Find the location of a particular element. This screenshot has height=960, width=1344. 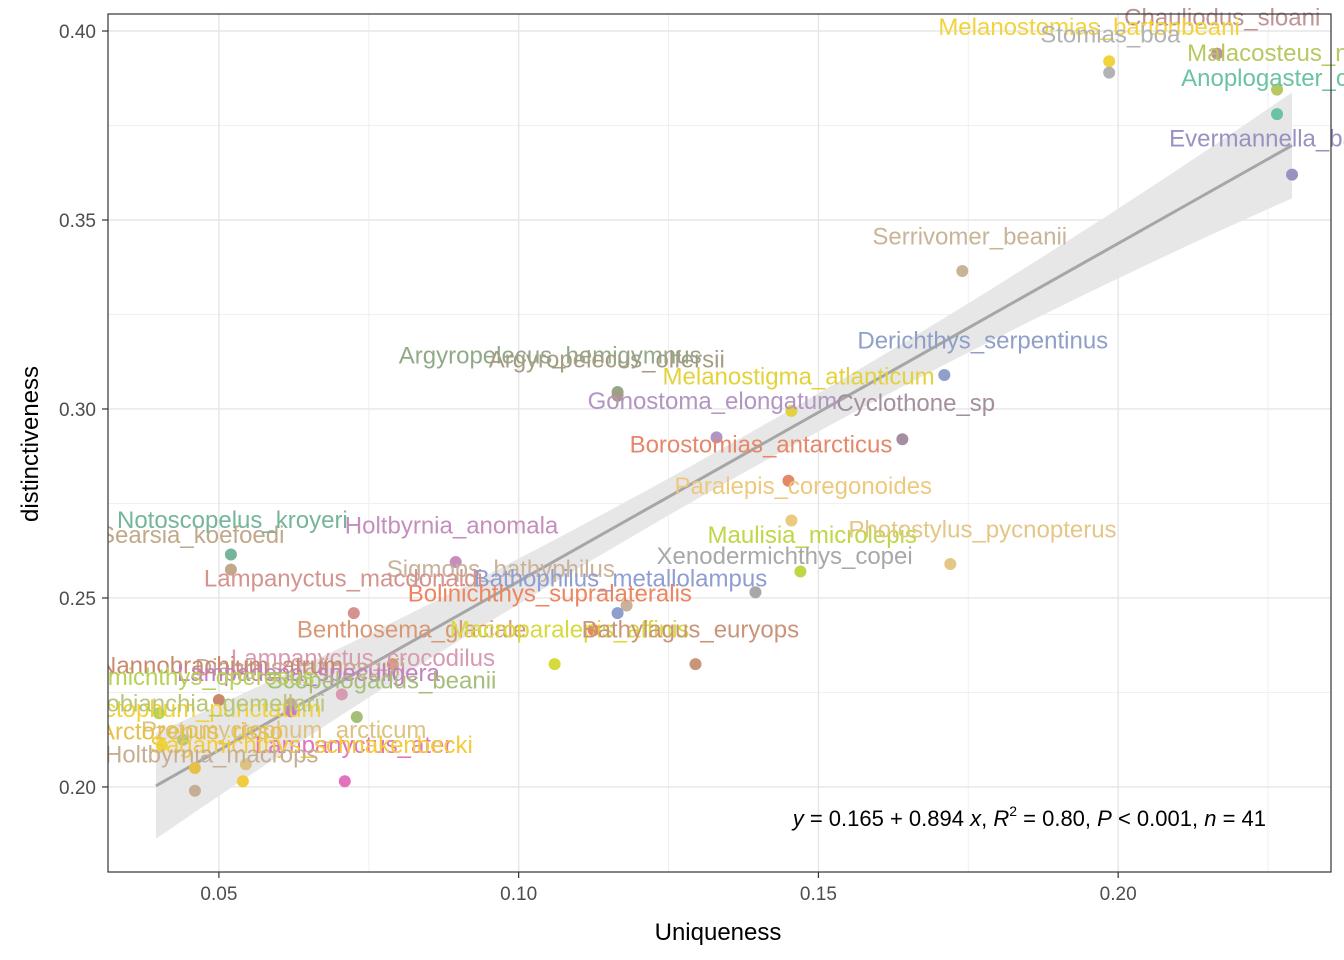

point-label: Derichthys_serpentinus is located at coordinates (982, 341).